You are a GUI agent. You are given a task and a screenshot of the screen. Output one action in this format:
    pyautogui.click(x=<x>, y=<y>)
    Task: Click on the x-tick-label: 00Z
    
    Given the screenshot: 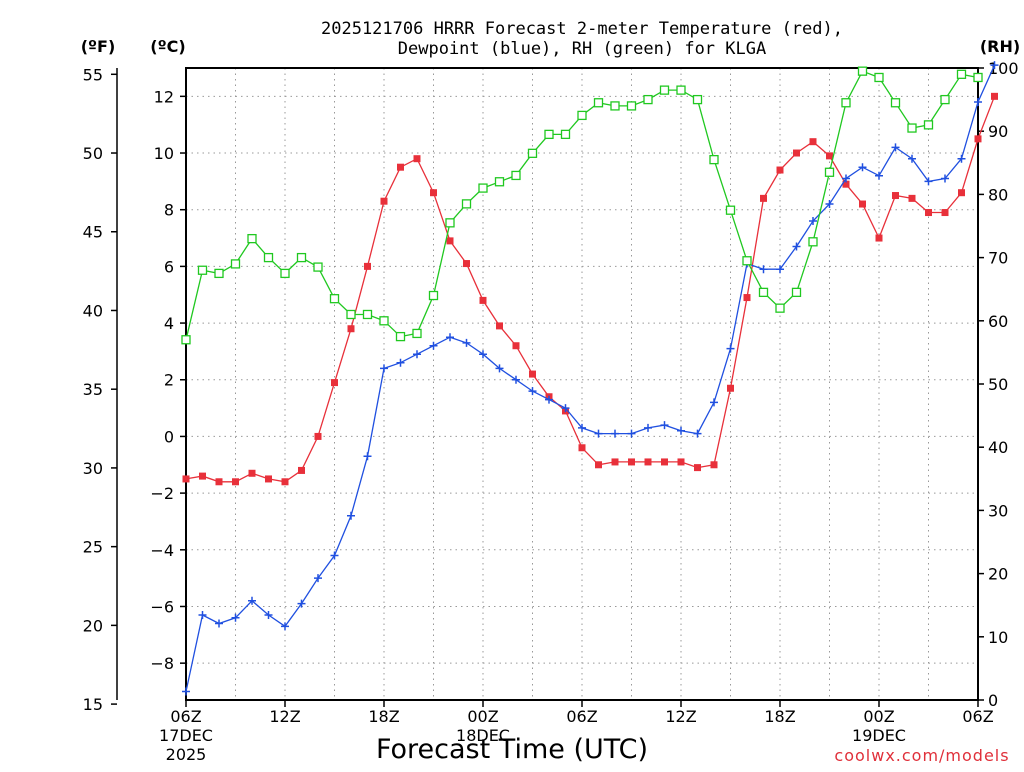 What is the action you would take?
    pyautogui.click(x=878, y=716)
    